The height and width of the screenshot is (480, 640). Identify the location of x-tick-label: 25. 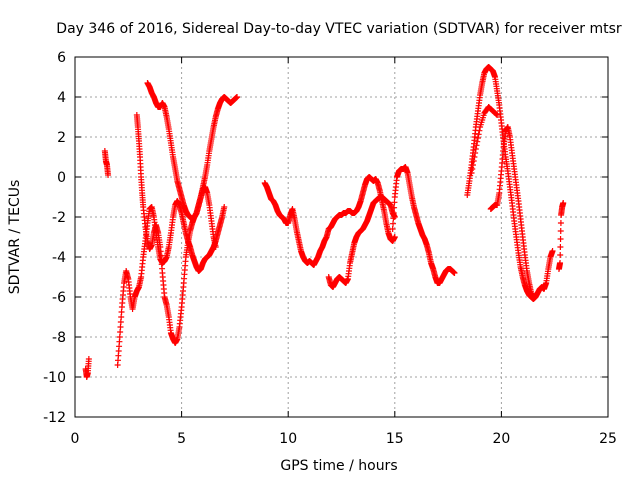
(608, 439).